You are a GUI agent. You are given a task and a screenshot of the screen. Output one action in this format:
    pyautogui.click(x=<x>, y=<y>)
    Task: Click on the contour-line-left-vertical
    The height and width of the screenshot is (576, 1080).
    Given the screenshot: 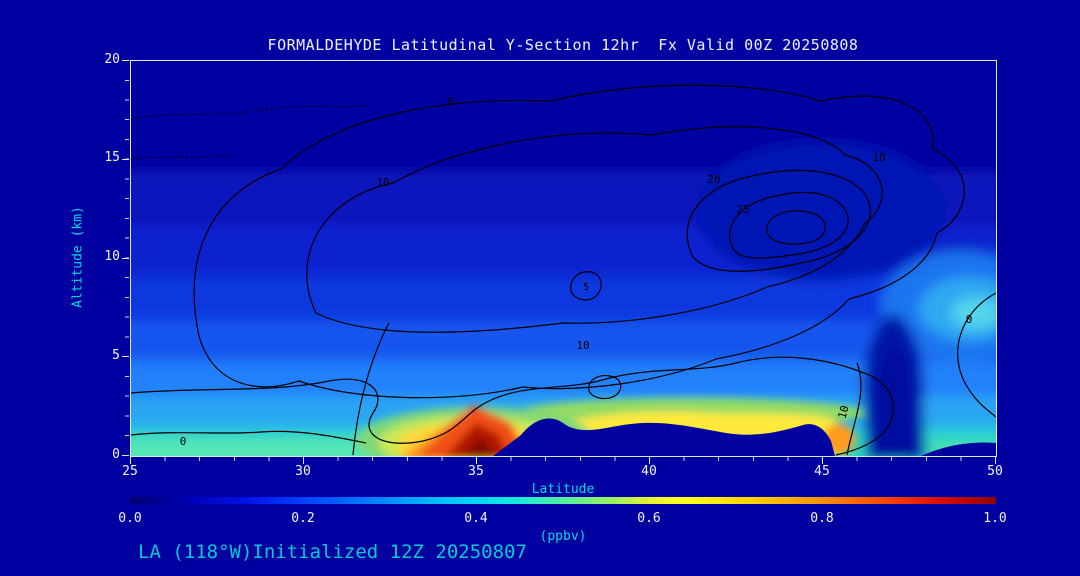 What is the action you would take?
    pyautogui.click(x=371, y=389)
    